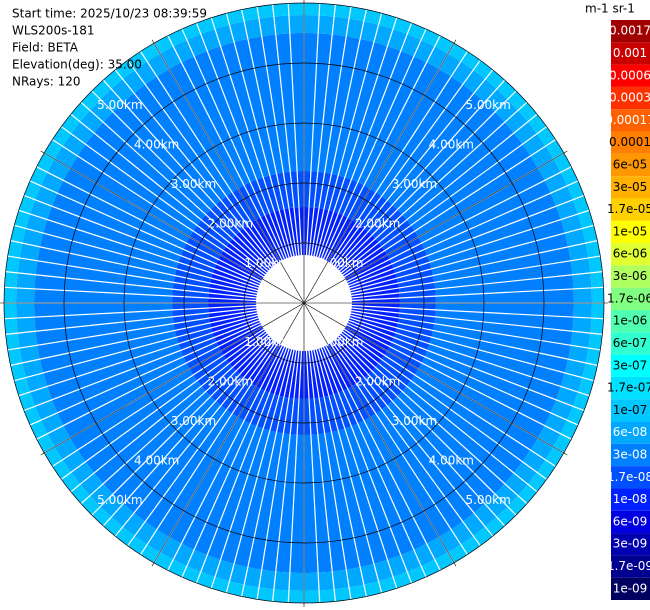 This screenshot has width=650, height=610. What do you see at coordinates (630, 499) in the screenshot?
I see `colorbar-tick-label: 1e-08` at bounding box center [630, 499].